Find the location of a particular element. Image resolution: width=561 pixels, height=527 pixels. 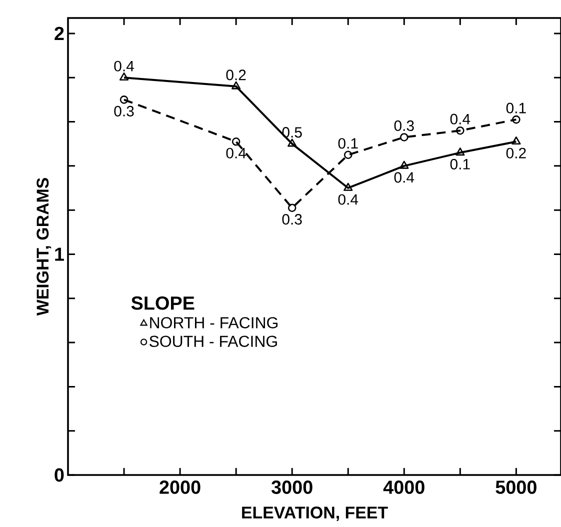

x-axis-title: ELEVATION, FEET is located at coordinates (315, 513).